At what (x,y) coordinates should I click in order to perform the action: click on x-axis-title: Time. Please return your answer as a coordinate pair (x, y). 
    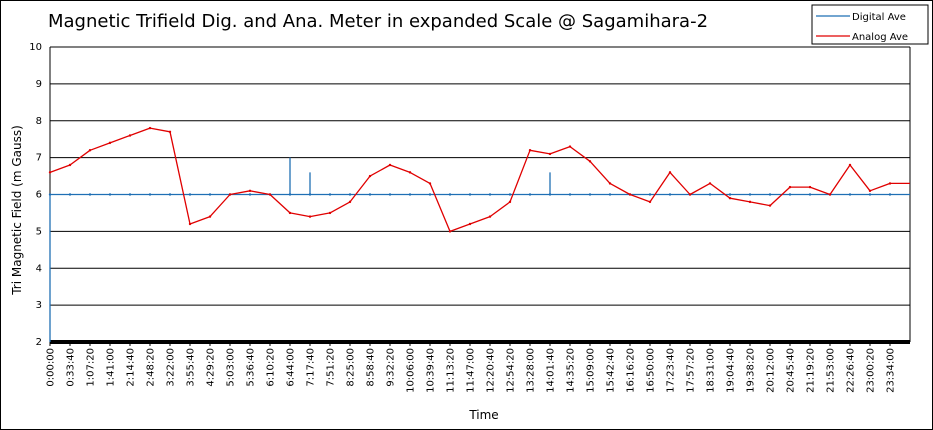
    Looking at the image, I should click on (483, 415).